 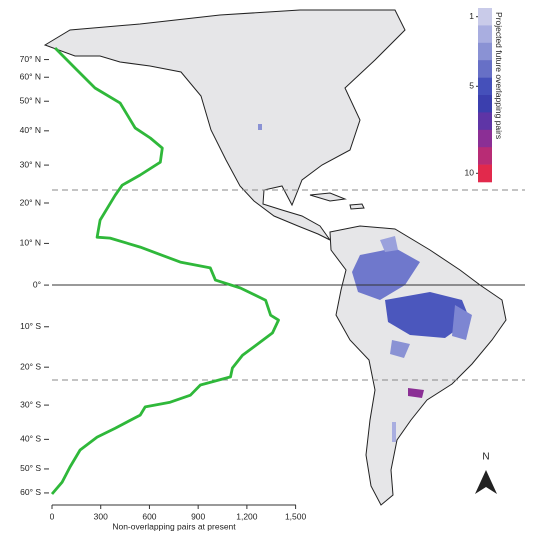 What do you see at coordinates (37, 284) in the screenshot?
I see `y-tick-label: 0°` at bounding box center [37, 284].